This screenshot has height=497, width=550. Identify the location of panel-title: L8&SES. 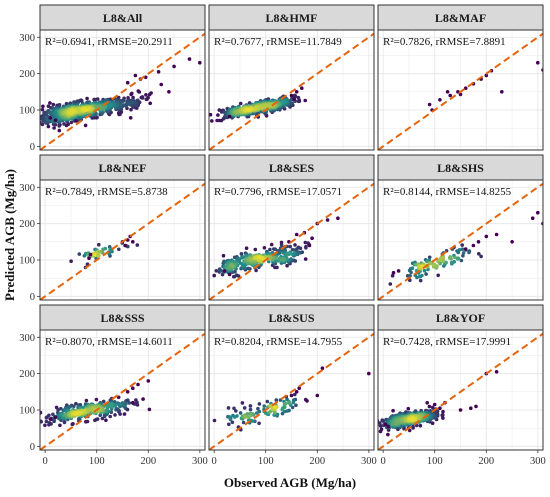
(292, 168).